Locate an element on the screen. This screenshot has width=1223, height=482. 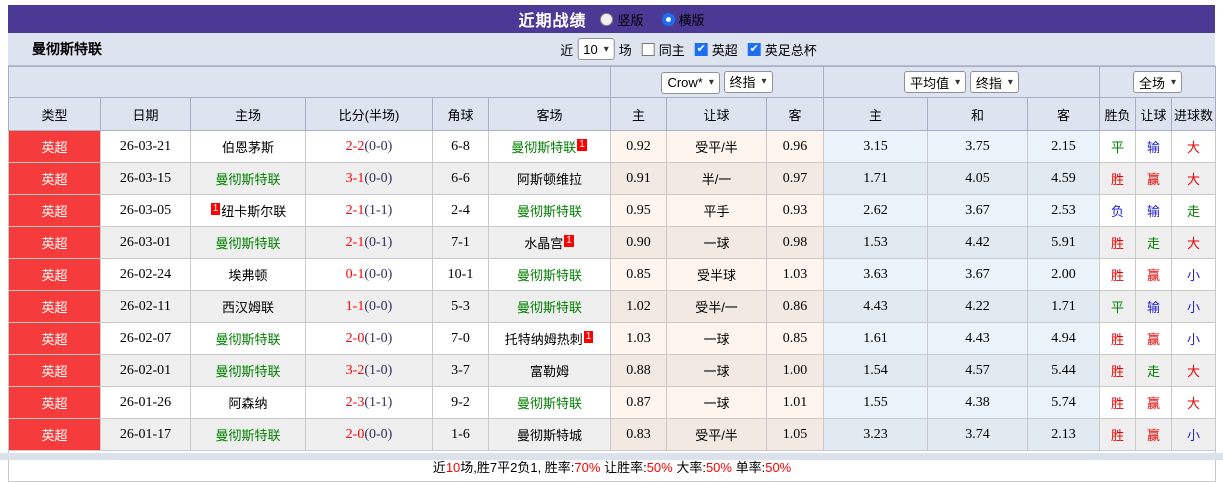
radio-vertical-layout: 竖版 is located at coordinates (622, 19).